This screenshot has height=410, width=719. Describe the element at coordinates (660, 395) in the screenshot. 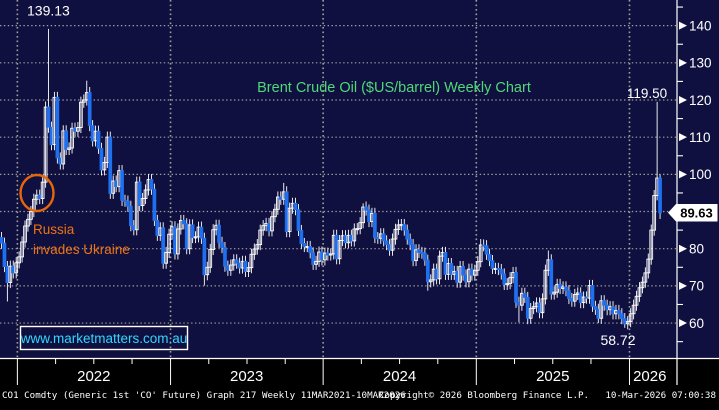

I see `status-datetime-text: 10-Mar-2026 07:00:38` at that location.